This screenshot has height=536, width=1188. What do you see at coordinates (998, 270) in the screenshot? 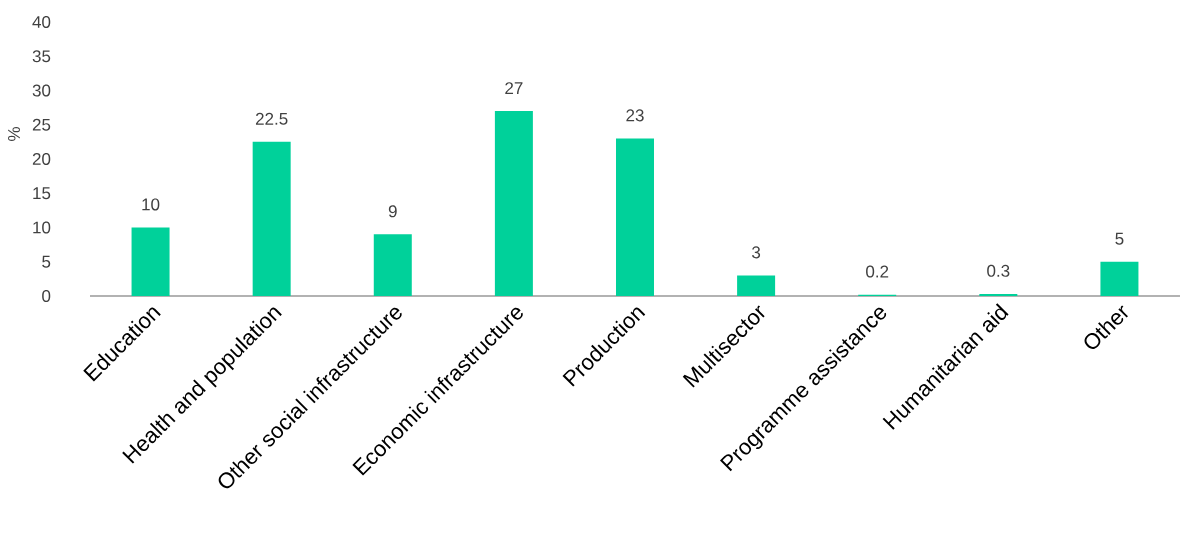
I see `data-label: 0.3` at bounding box center [998, 270].